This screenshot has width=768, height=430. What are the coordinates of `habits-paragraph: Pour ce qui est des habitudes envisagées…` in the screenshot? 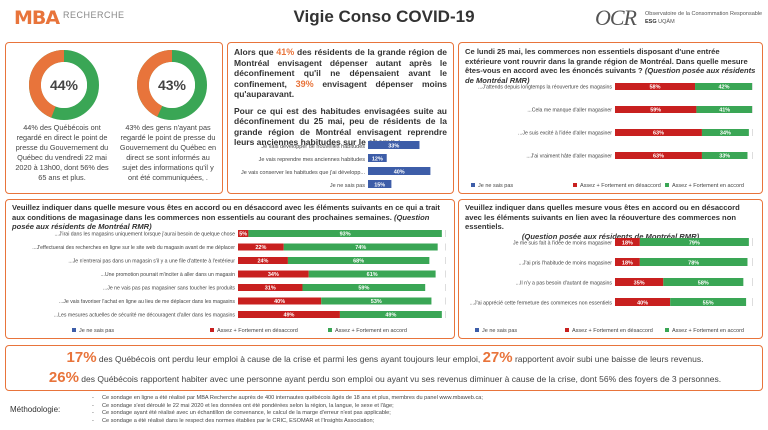 It's located at (340, 126).